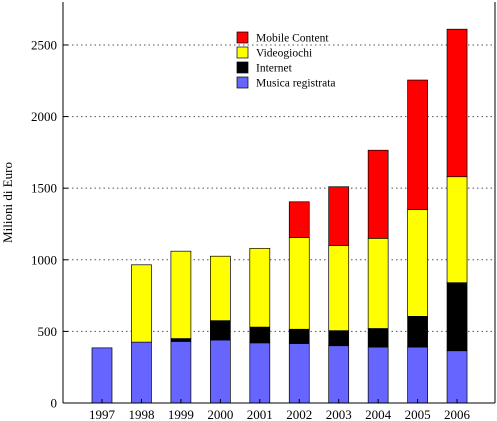 The height and width of the screenshot is (421, 497). Describe the element at coordinates (44, 116) in the screenshot. I see `y-tick-label: 2000` at that location.